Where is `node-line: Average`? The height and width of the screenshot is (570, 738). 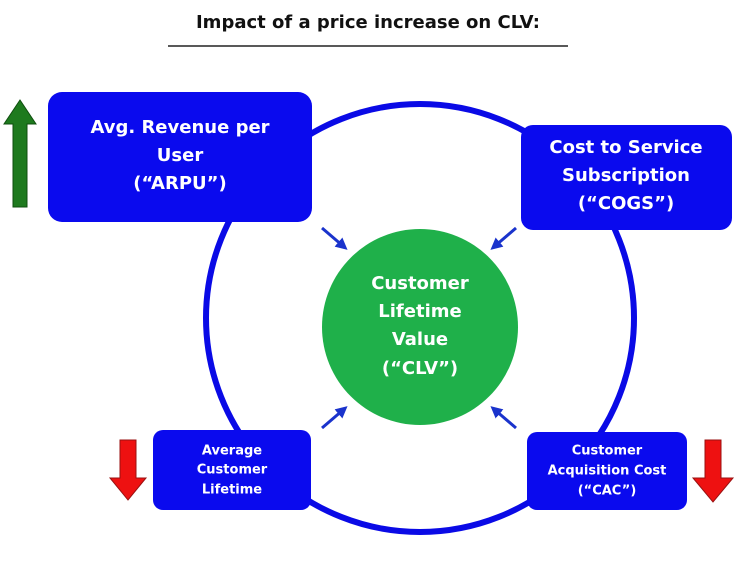 node-line: Average is located at coordinates (232, 451).